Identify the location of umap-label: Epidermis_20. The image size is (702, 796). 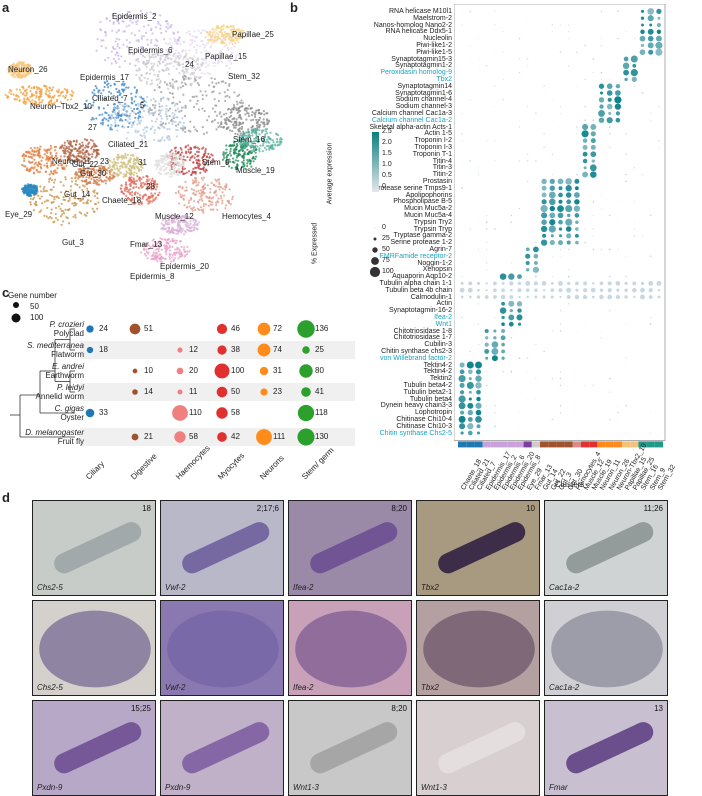
(184, 266).